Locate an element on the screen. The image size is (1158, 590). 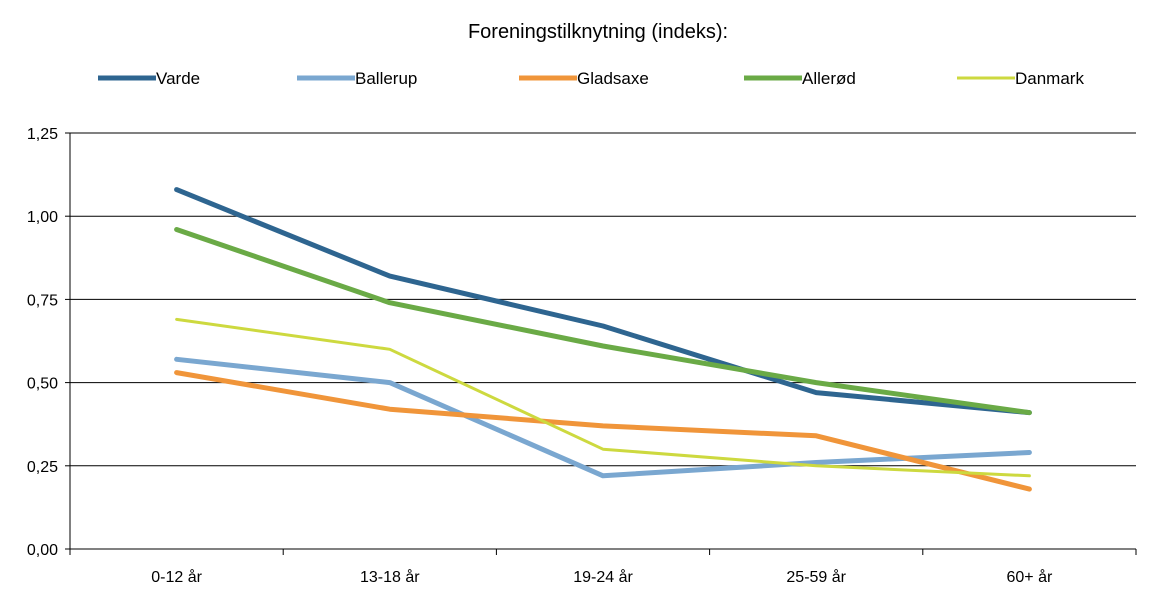
y-tick-label: 0,25 is located at coordinates (42, 467).